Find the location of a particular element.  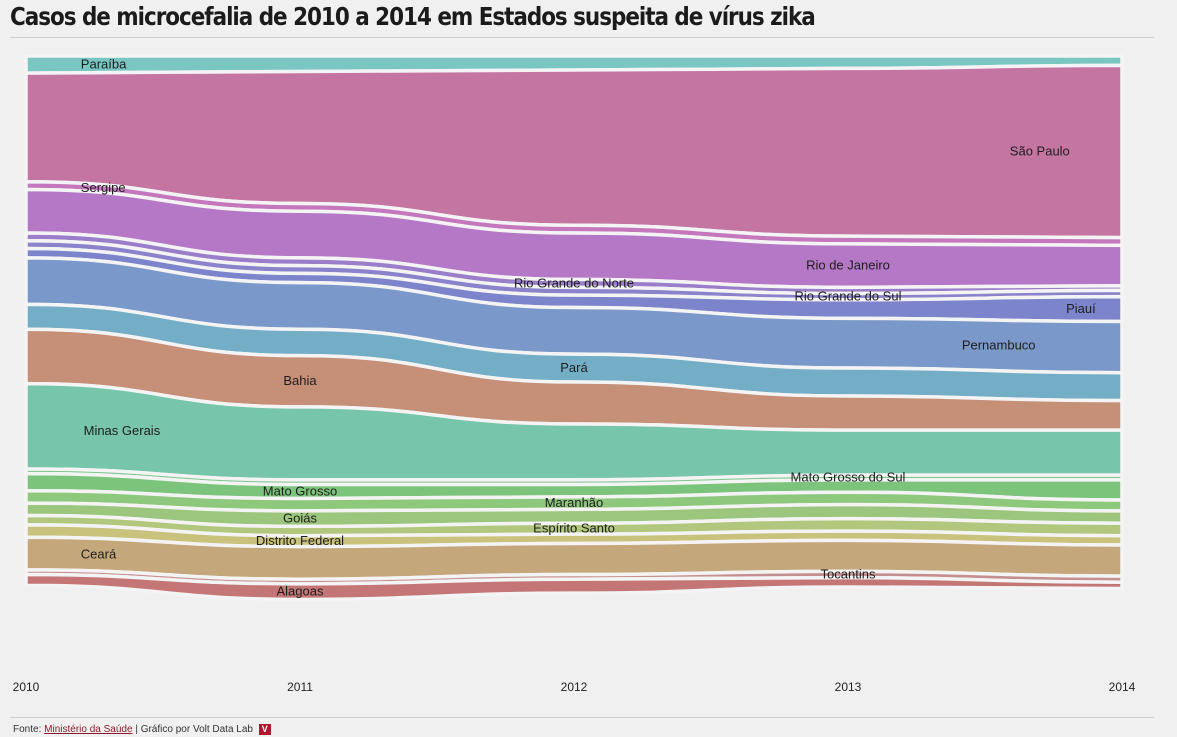

x-tick-label: 2013 is located at coordinates (848, 687).